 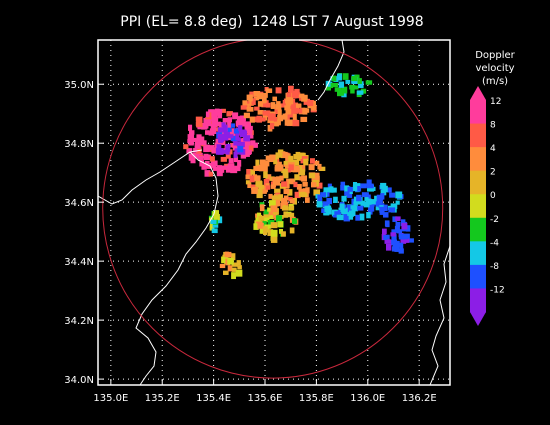 I want to click on echo-east-tail, so click(x=397, y=235).